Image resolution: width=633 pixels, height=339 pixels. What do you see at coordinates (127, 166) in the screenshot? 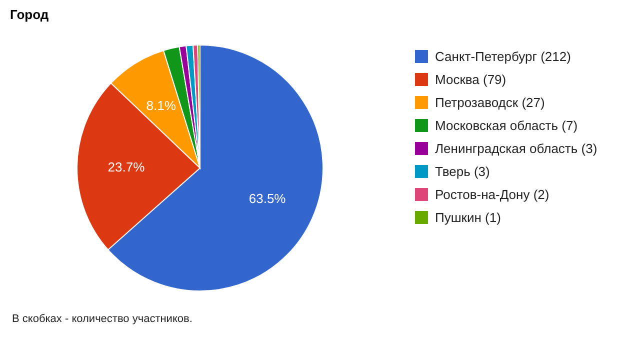
I see `data-label: 23.7%` at bounding box center [127, 166].